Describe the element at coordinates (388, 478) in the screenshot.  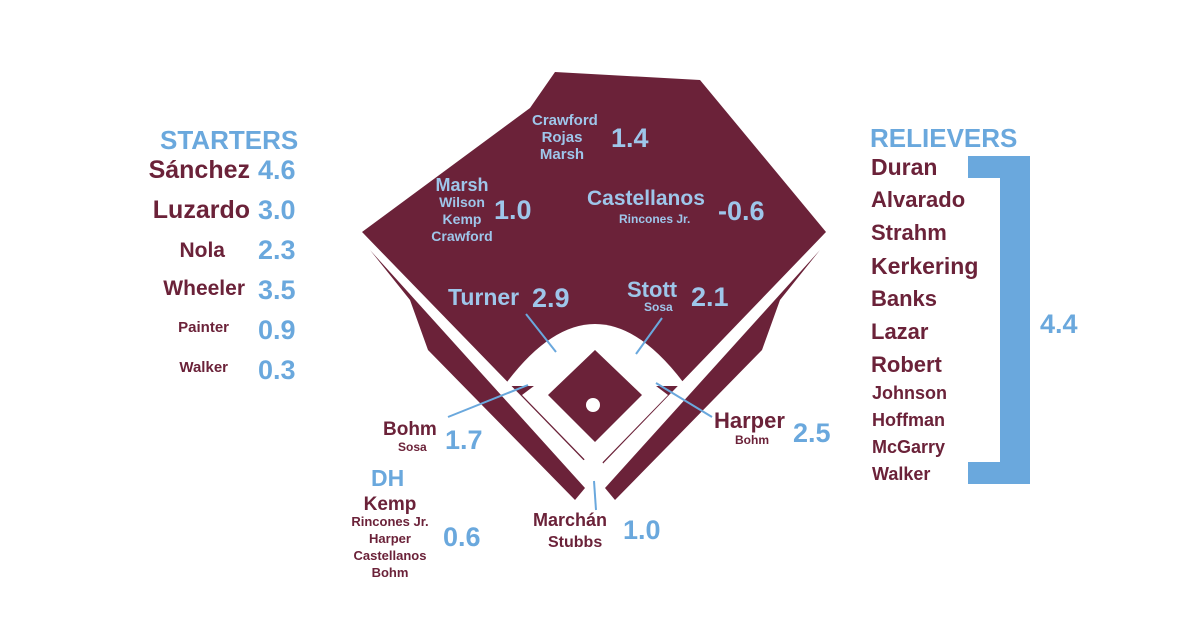
I see `dh-heading: DH` at that location.